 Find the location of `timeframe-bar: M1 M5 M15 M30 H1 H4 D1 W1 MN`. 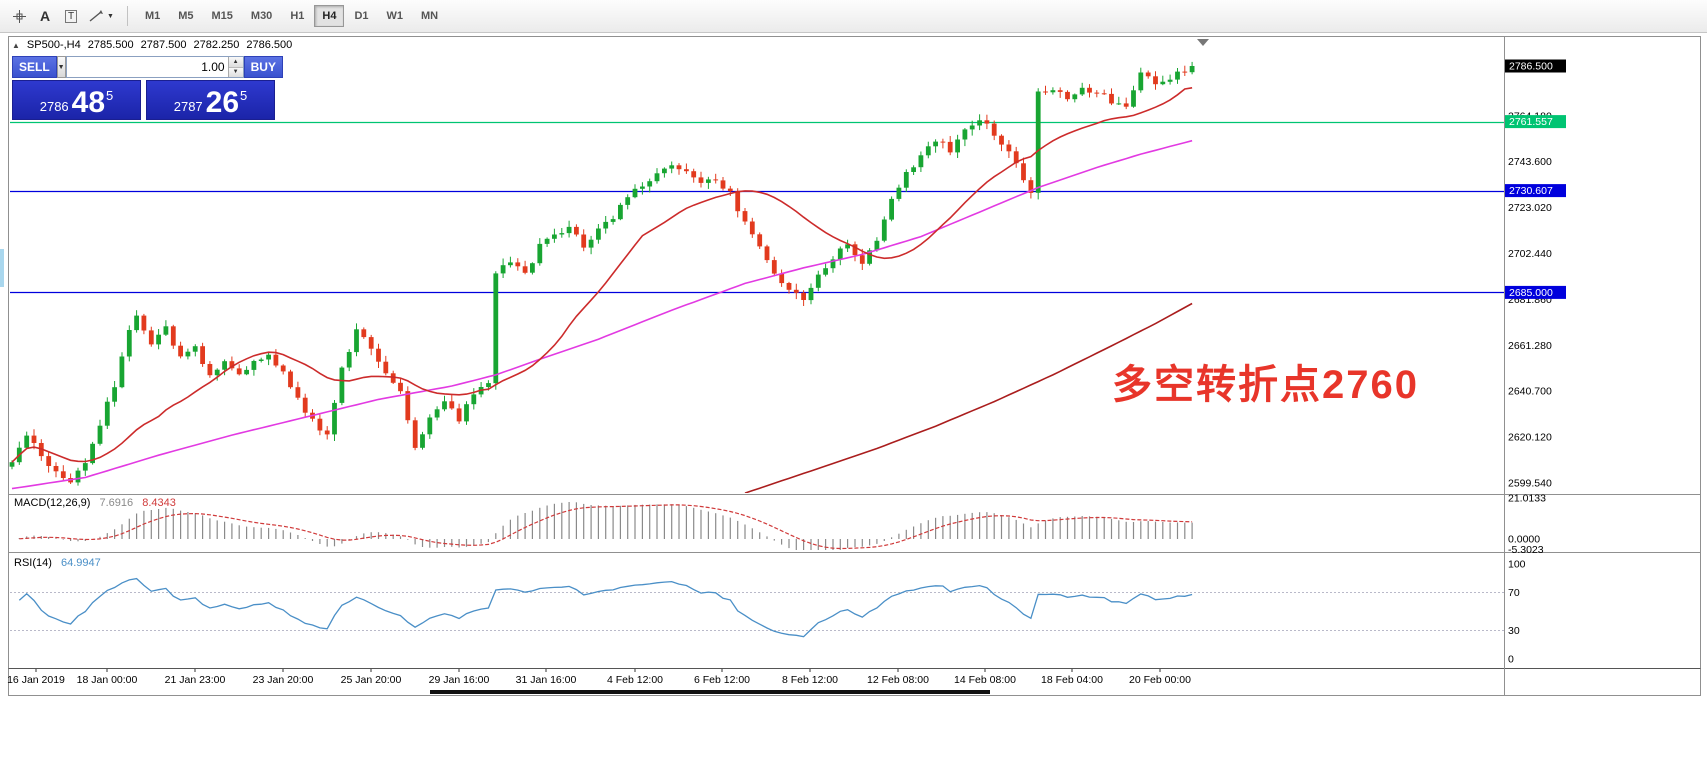

timeframe-bar: M1 M5 M15 M30 H1 H4 D1 W1 MN is located at coordinates (292, 16).